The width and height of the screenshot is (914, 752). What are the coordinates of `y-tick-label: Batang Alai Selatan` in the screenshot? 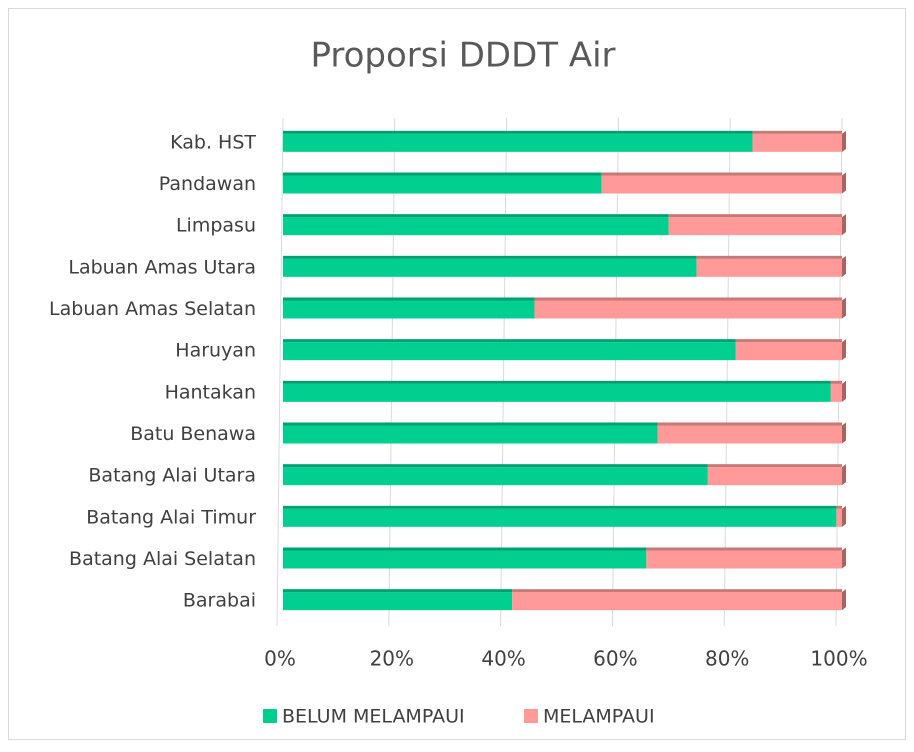 It's located at (162, 559).